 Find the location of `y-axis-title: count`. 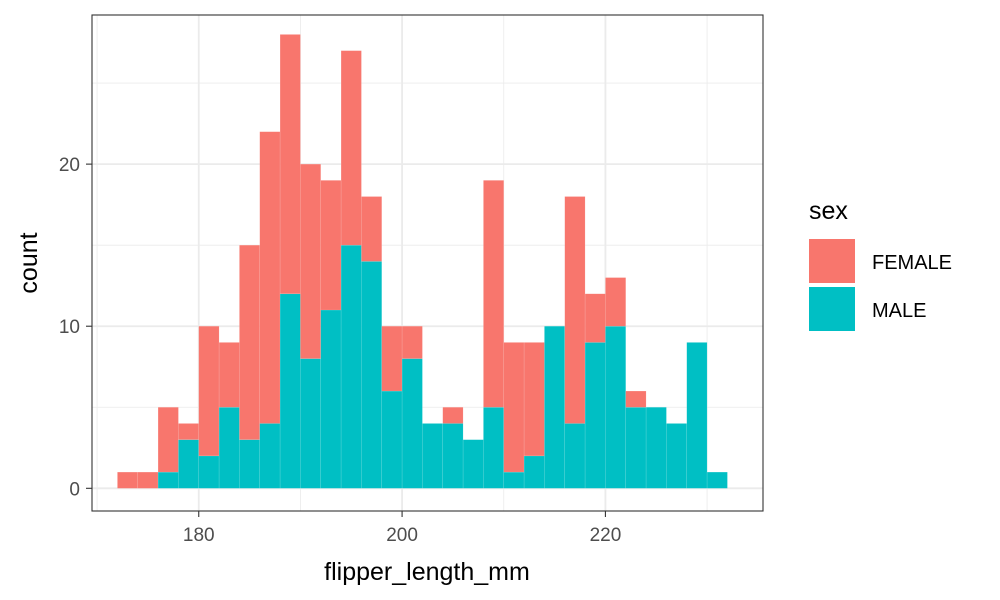

y-axis-title: count is located at coordinates (29, 262).